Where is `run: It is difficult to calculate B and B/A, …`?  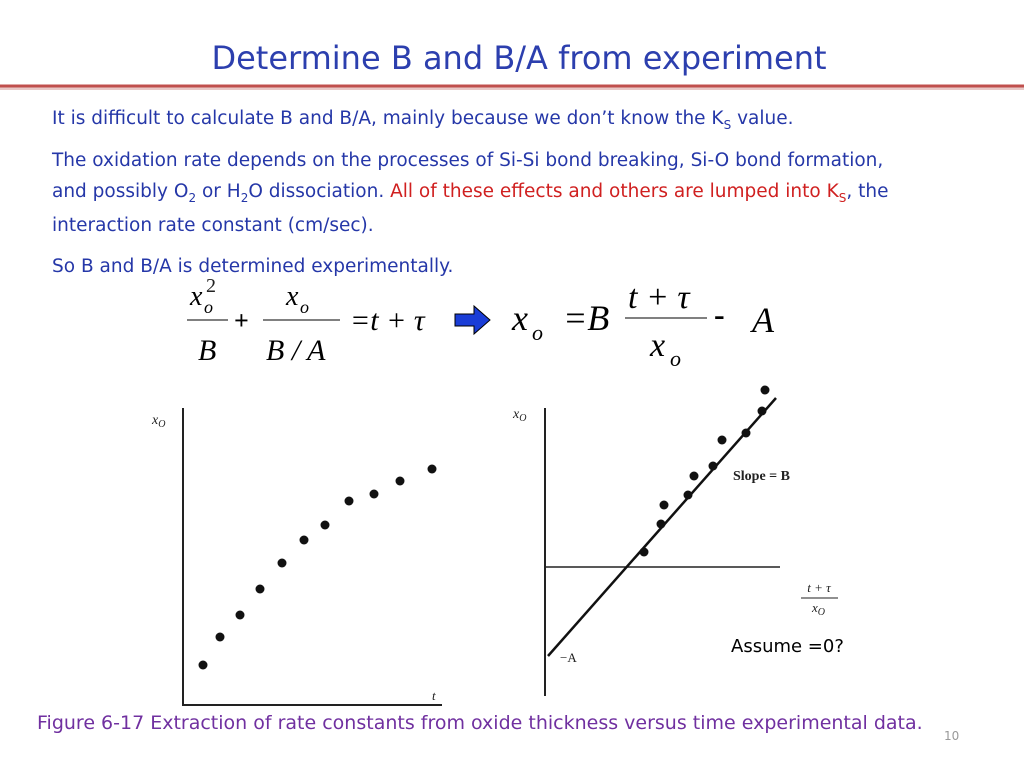
run: It is difficult to calculate B and B/A, … is located at coordinates (388, 118).